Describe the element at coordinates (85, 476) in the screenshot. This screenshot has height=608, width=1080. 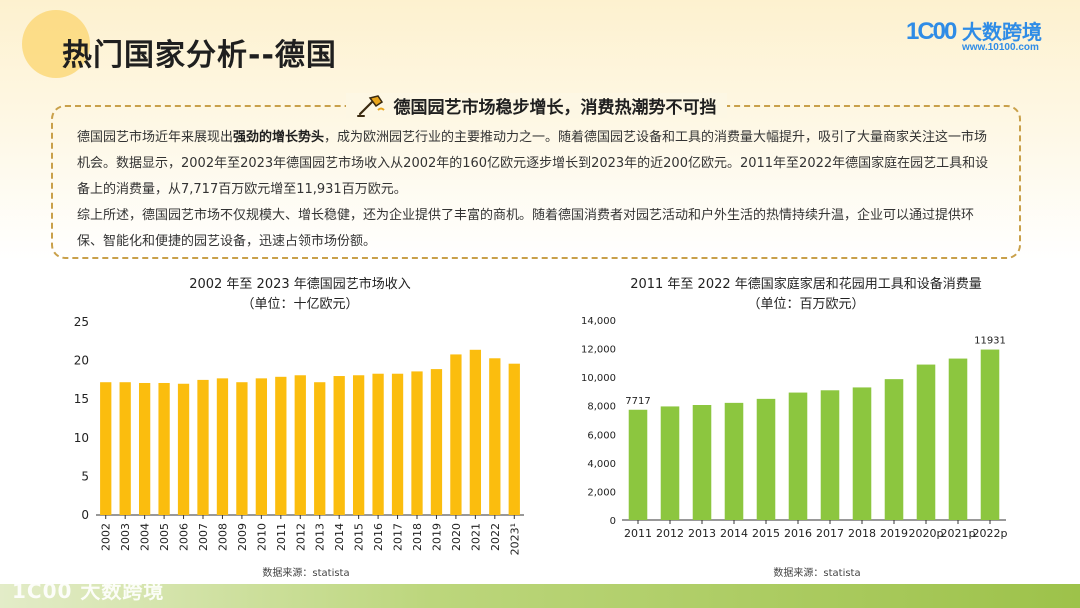
I see `y-tick-label: 5` at that location.